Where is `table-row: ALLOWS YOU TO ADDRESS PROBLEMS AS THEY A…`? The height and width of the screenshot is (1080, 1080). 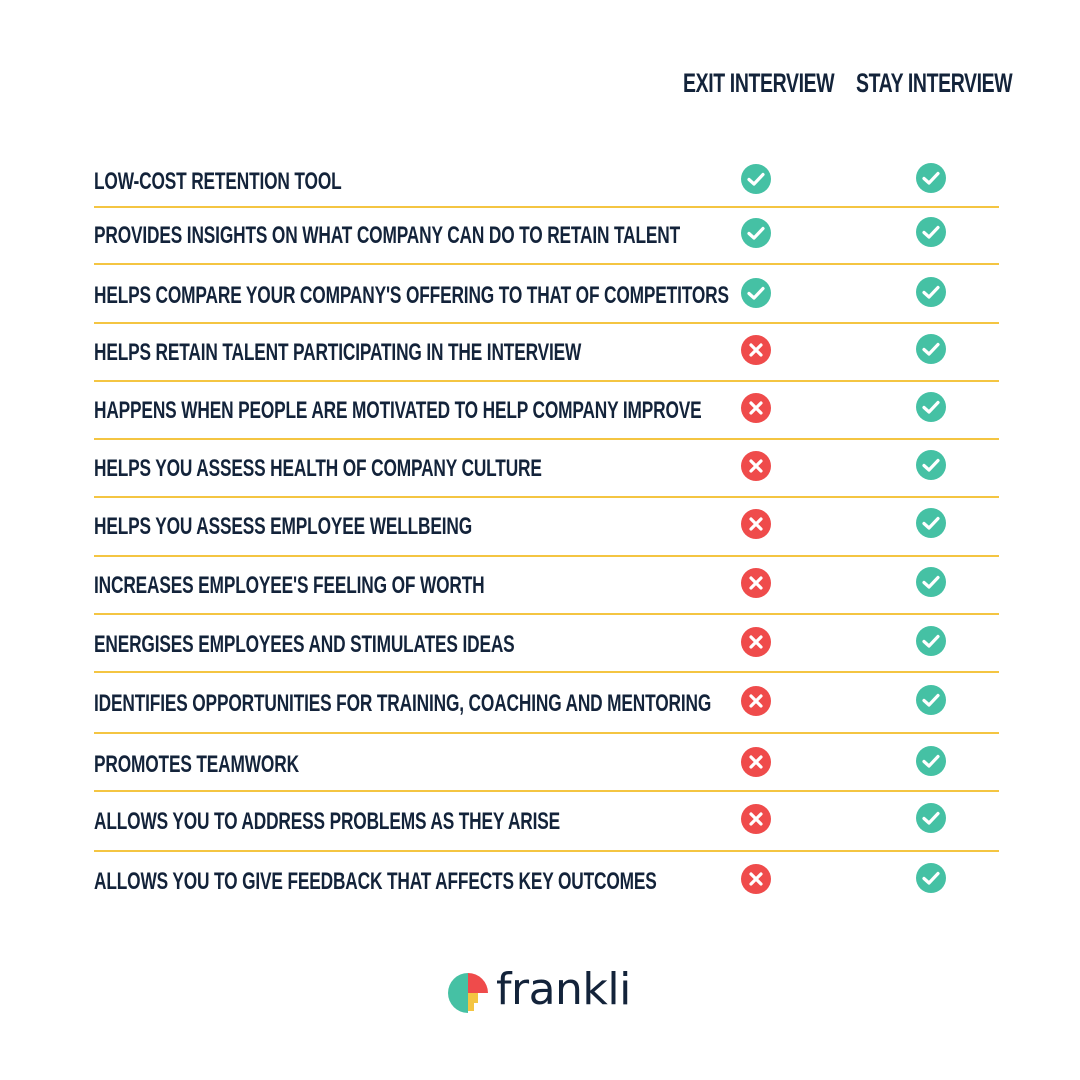 table-row: ALLOWS YOU TO ADDRESS PROBLEMS AS THEY A… is located at coordinates (546, 825).